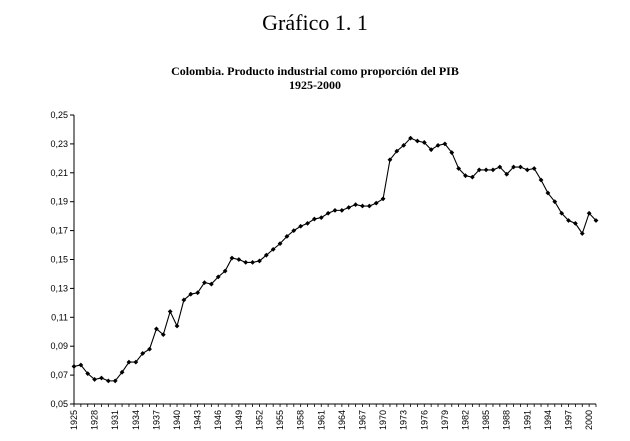  Describe the element at coordinates (115, 420) in the screenshot. I see `x-tick-label: 1931` at that location.